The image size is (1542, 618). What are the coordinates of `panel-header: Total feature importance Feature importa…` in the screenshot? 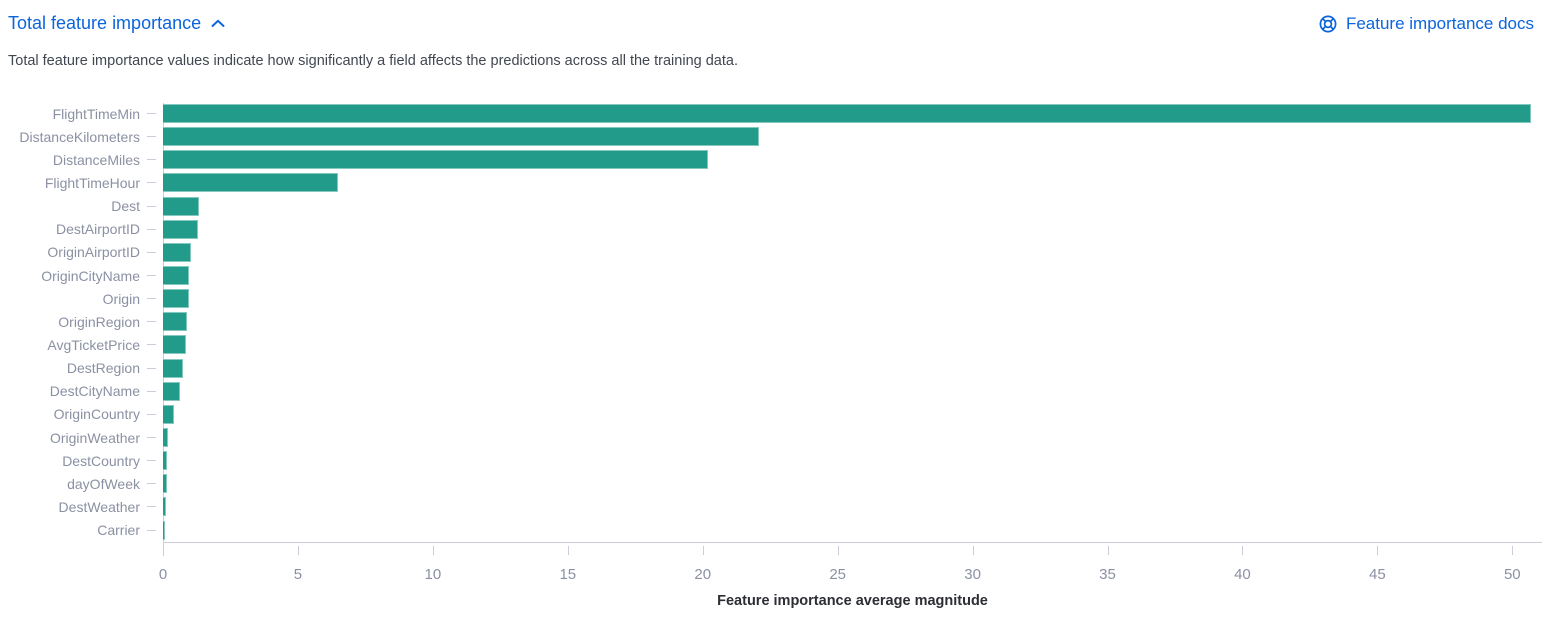 It's located at (771, 23).